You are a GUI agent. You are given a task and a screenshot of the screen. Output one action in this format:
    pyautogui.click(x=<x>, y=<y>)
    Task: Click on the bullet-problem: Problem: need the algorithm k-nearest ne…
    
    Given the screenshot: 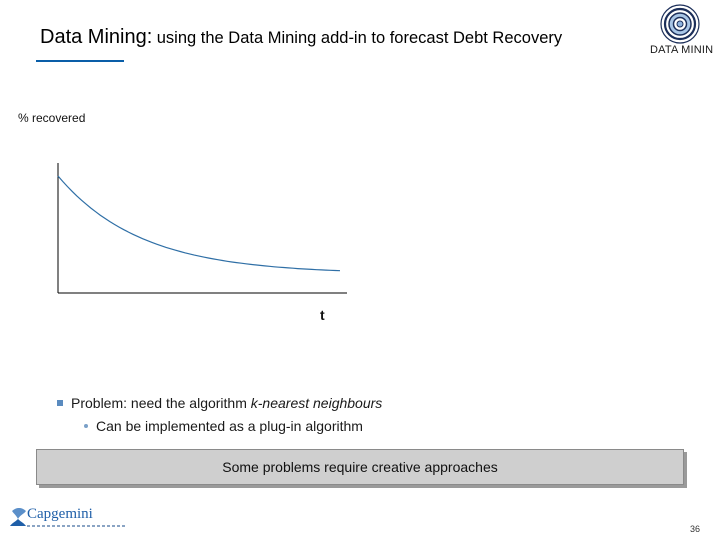 What is the action you would take?
    pyautogui.click(x=219, y=403)
    